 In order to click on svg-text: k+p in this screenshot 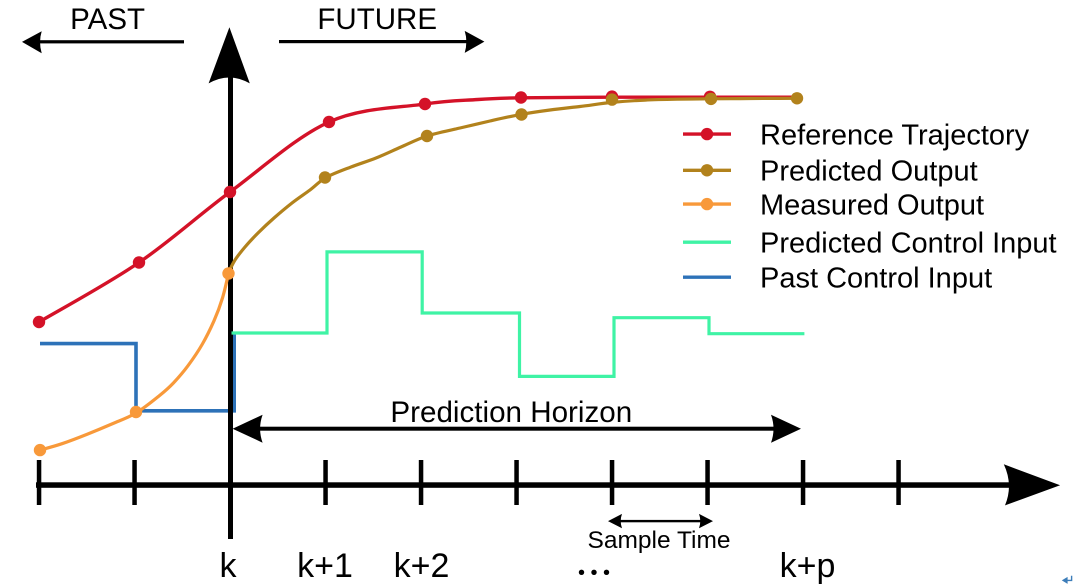, I will do `click(808, 566)`.